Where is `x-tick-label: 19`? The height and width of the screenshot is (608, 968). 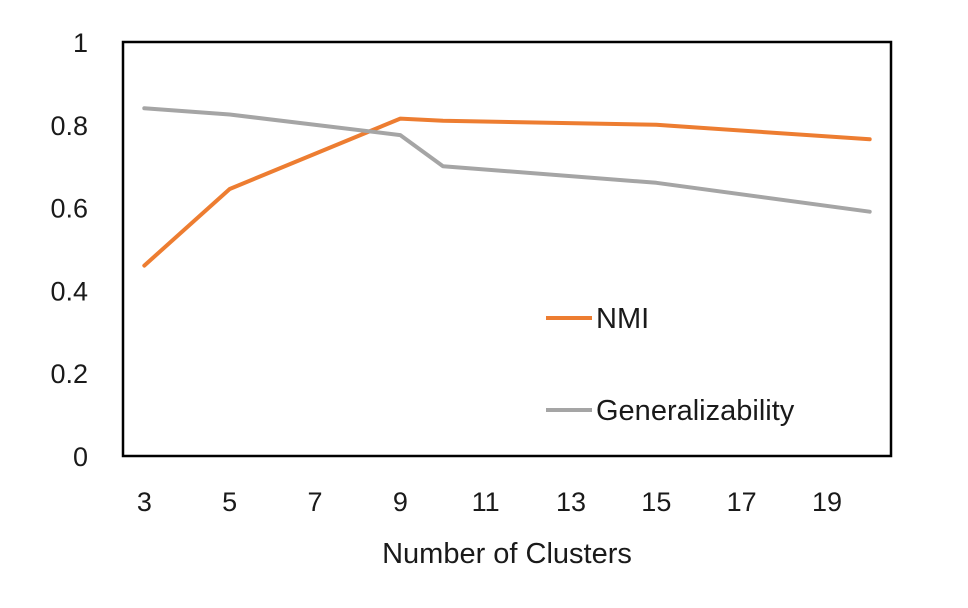 x-tick-label: 19 is located at coordinates (827, 502).